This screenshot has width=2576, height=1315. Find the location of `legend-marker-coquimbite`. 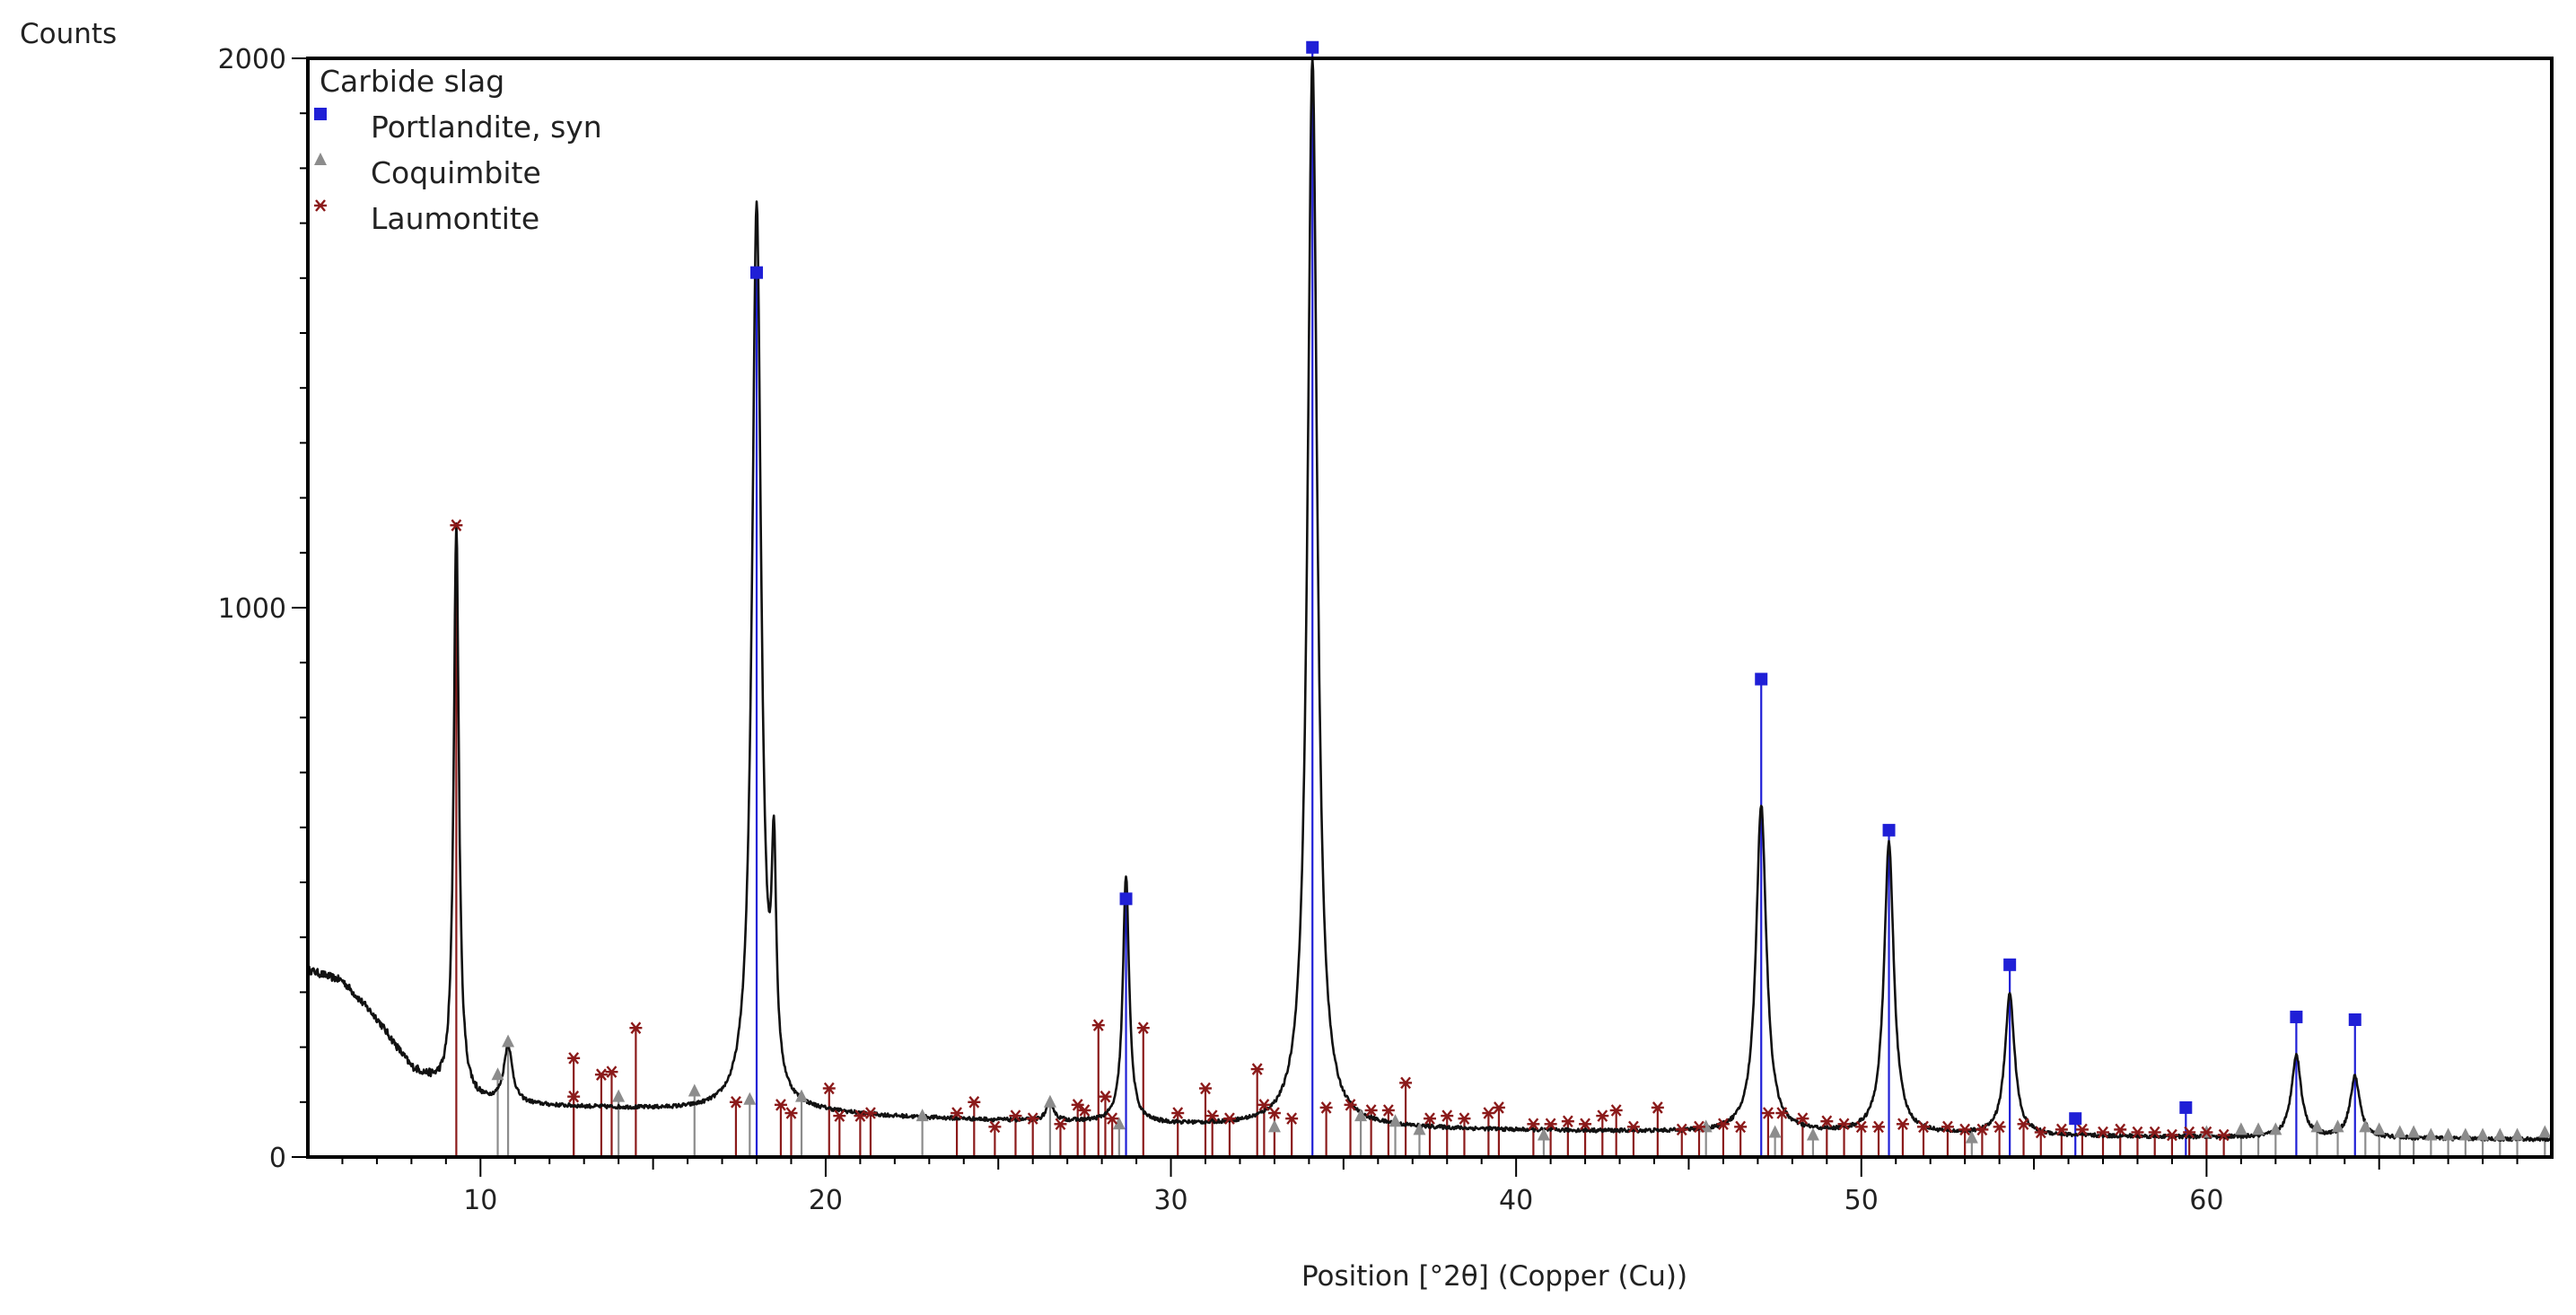

legend-marker-coquimbite is located at coordinates (320, 159).